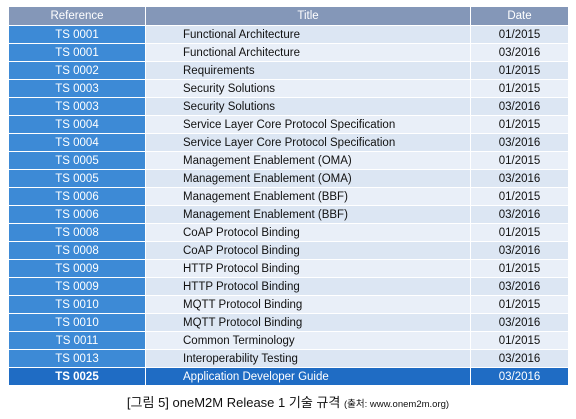 The height and width of the screenshot is (419, 576). I want to click on table-row: TS 0001 Functional Architecture 03/2016, so click(288, 52).